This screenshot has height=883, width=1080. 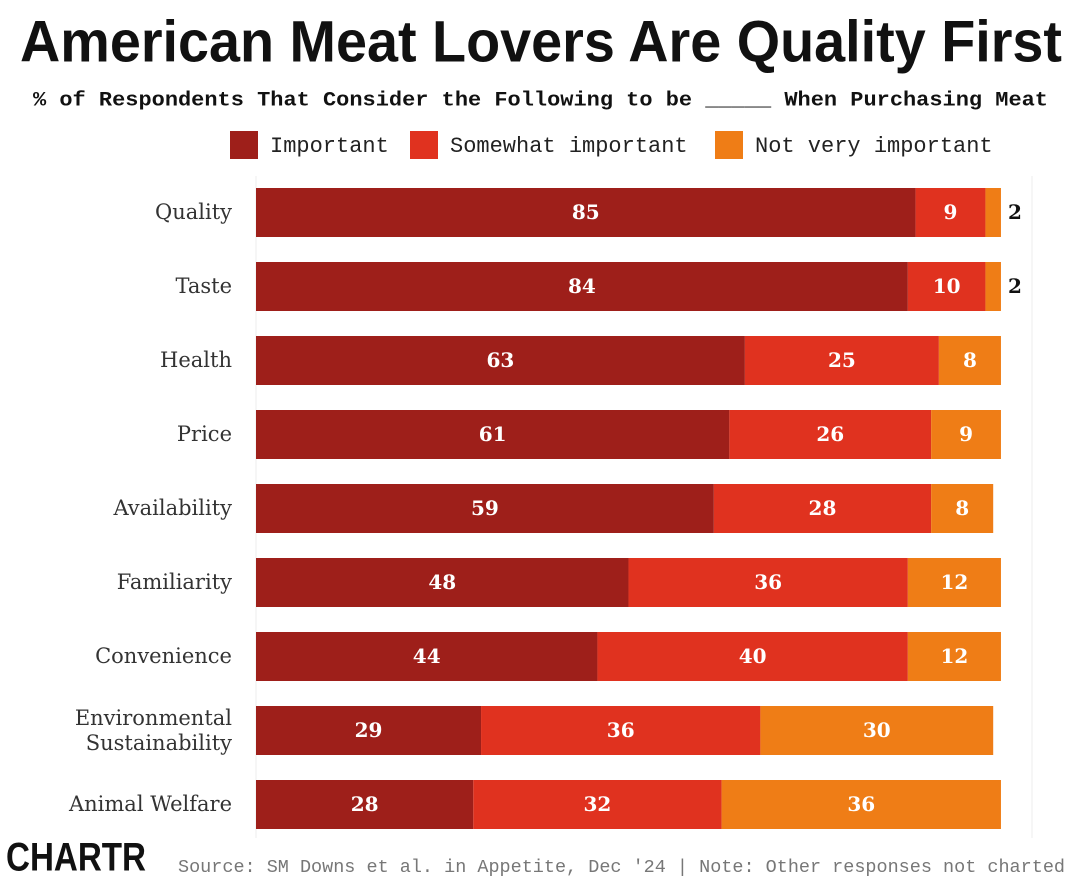 What do you see at coordinates (150, 804) in the screenshot?
I see `category-label: Animal Welfare` at bounding box center [150, 804].